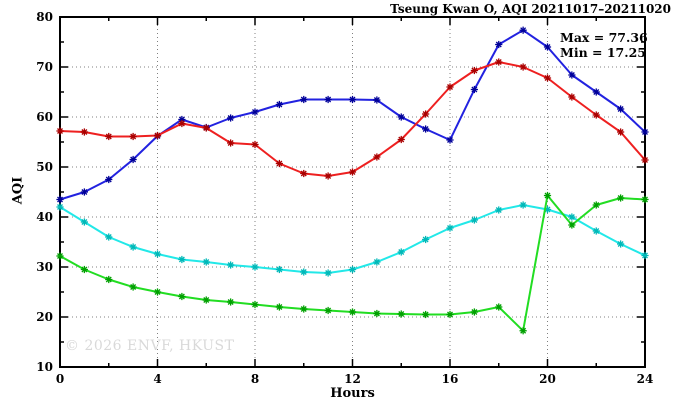 This screenshot has height=409, width=674. Describe the element at coordinates (18, 190) in the screenshot. I see `y-axis-label: AQI` at that location.